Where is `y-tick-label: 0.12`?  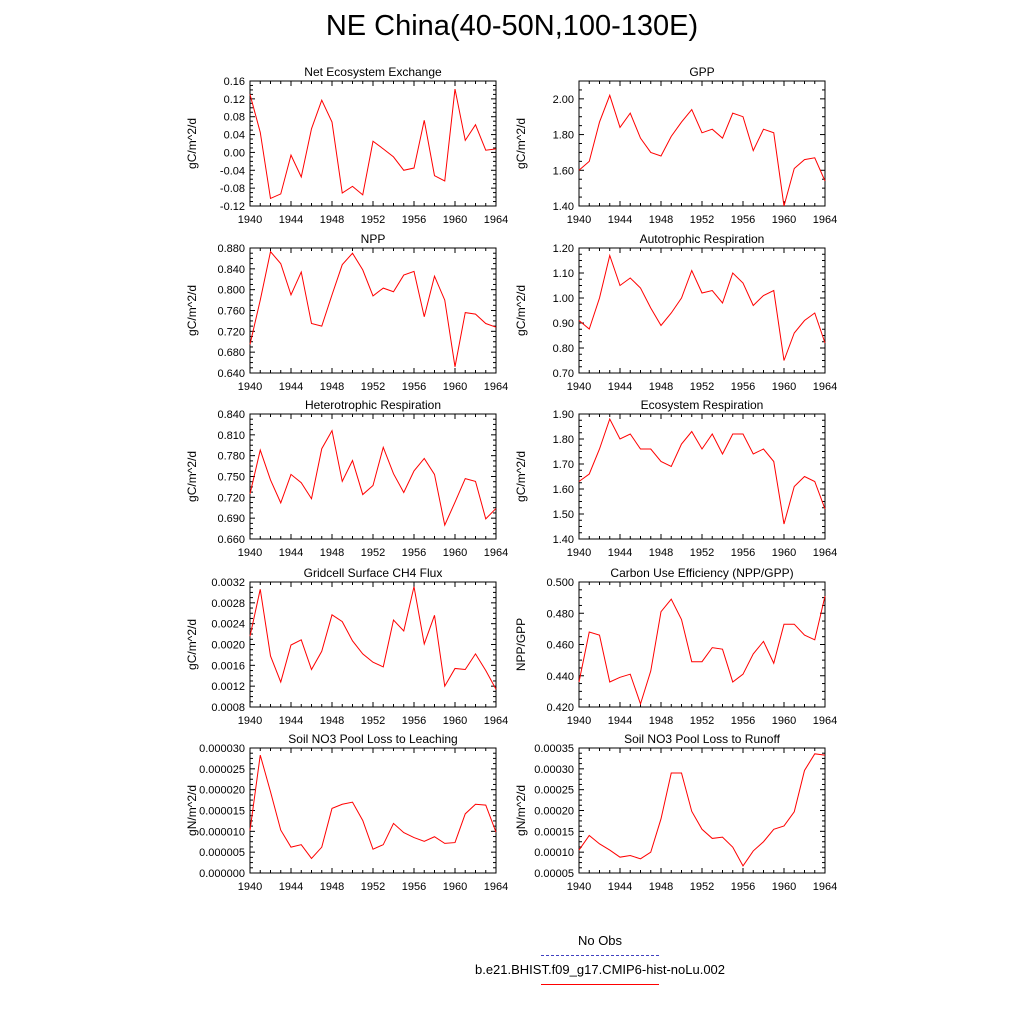 y-tick-label: 0.12 is located at coordinates (234, 100).